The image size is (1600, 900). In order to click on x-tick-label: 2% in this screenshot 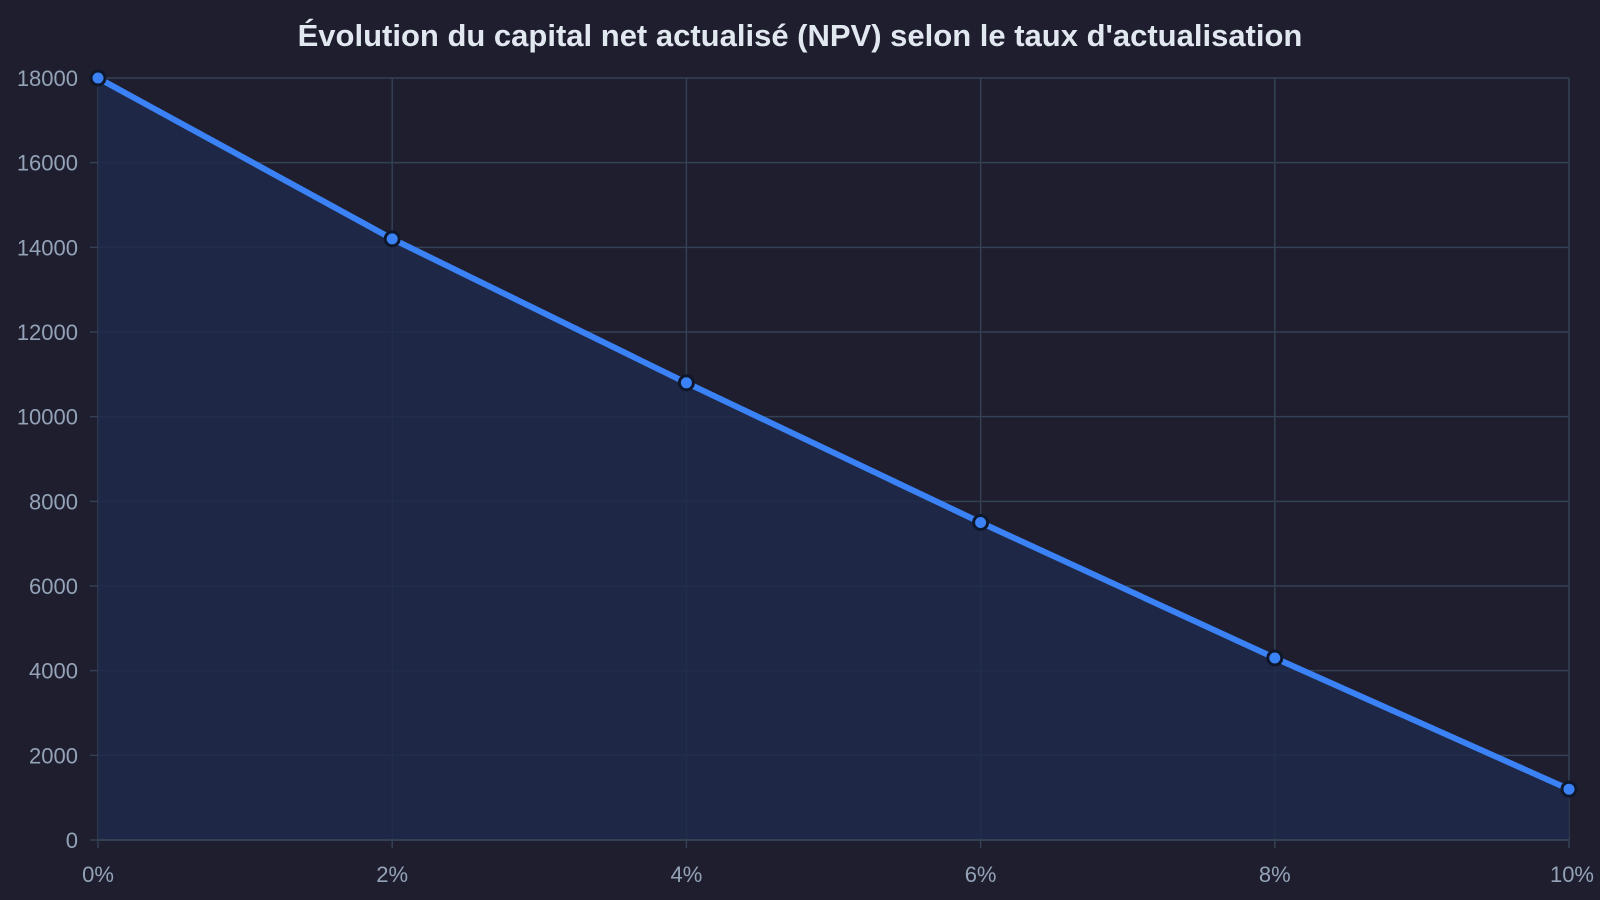, I will do `click(392, 874)`.